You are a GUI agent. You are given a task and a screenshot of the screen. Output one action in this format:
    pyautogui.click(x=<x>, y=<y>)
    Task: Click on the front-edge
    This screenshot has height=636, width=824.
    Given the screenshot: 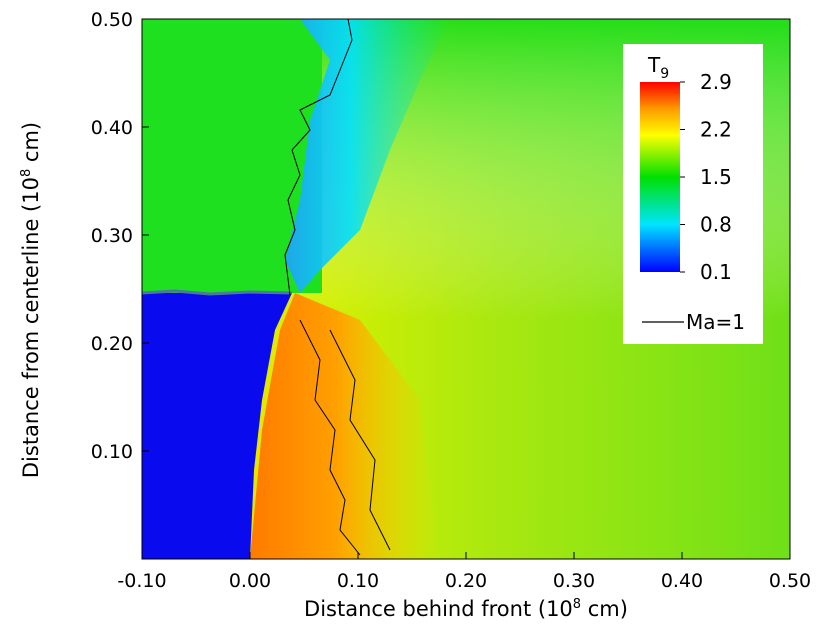 What is the action you would take?
    pyautogui.click(x=217, y=292)
    